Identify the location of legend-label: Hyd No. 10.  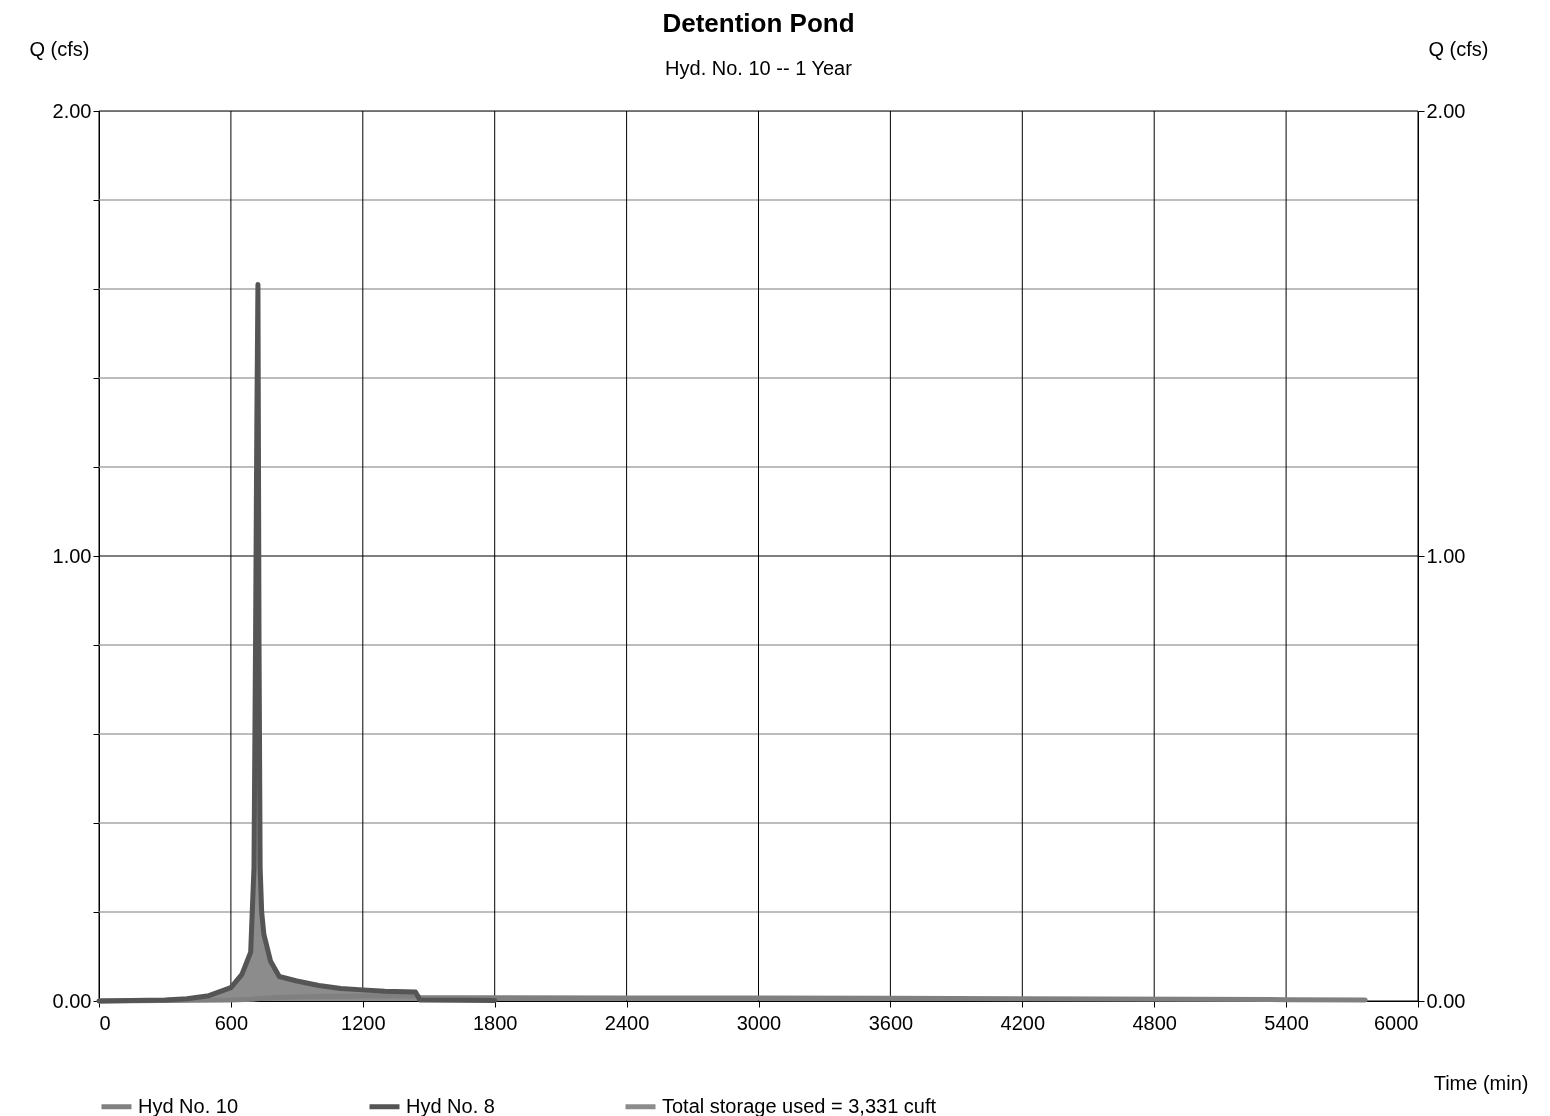
(188, 1105).